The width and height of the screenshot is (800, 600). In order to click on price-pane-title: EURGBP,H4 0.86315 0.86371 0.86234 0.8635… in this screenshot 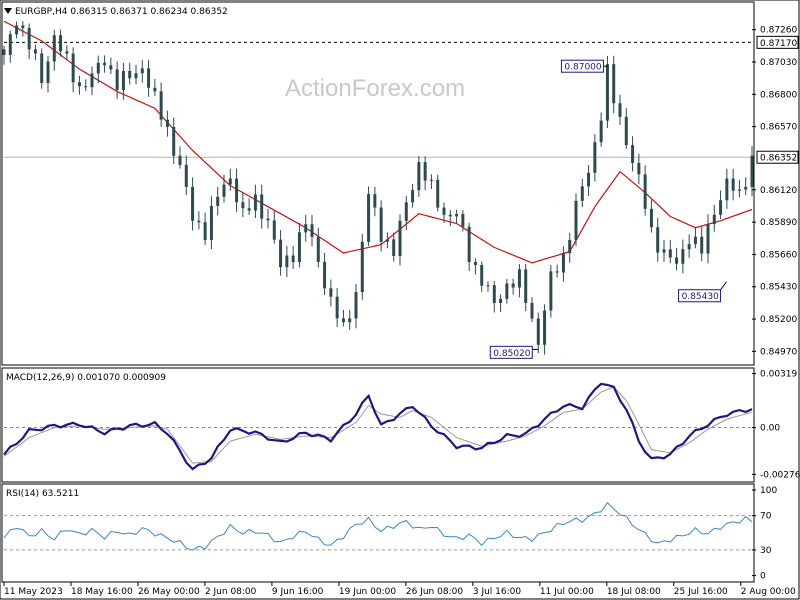, I will do `click(121, 12)`.